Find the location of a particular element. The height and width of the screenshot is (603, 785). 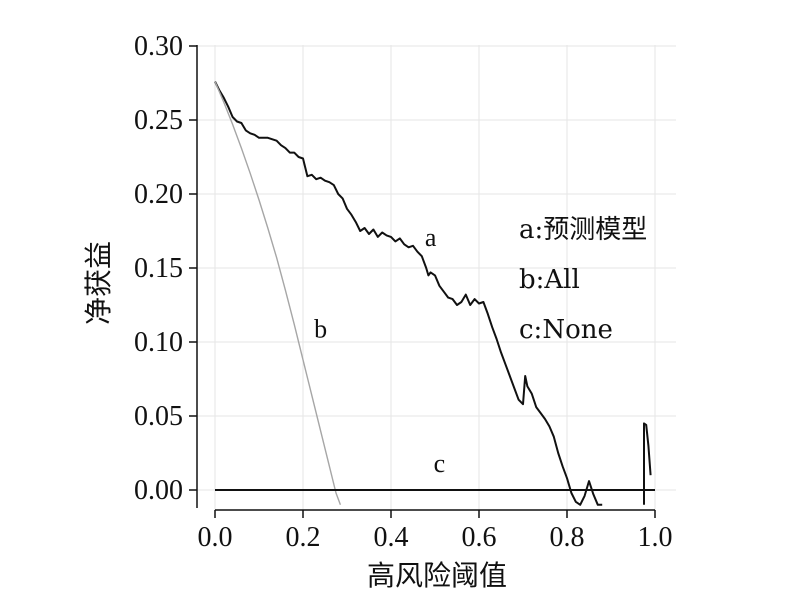

x-tick-labels: 0.0 0.2 0.4 0.6 0.8 1.0 is located at coordinates (435, 537).